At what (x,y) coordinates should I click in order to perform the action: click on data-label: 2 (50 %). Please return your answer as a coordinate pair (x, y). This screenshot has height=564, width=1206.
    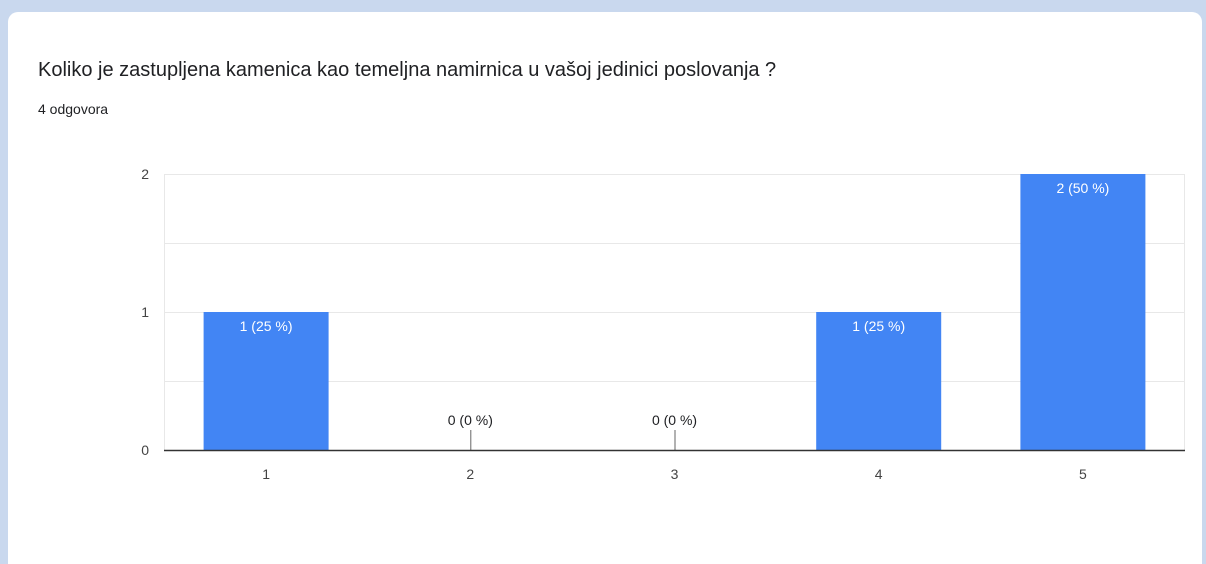
    Looking at the image, I should click on (1082, 188).